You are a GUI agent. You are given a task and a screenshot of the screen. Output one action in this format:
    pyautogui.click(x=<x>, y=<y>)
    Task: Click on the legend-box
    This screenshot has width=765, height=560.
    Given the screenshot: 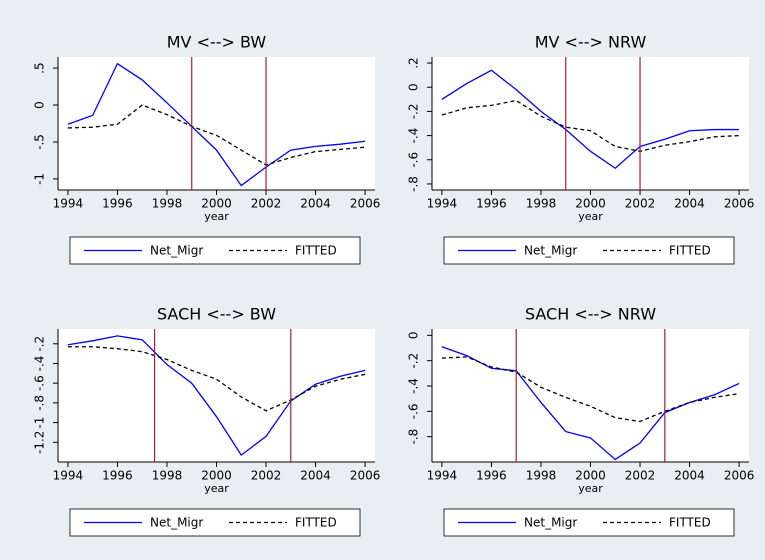 What is the action you would take?
    pyautogui.click(x=215, y=250)
    